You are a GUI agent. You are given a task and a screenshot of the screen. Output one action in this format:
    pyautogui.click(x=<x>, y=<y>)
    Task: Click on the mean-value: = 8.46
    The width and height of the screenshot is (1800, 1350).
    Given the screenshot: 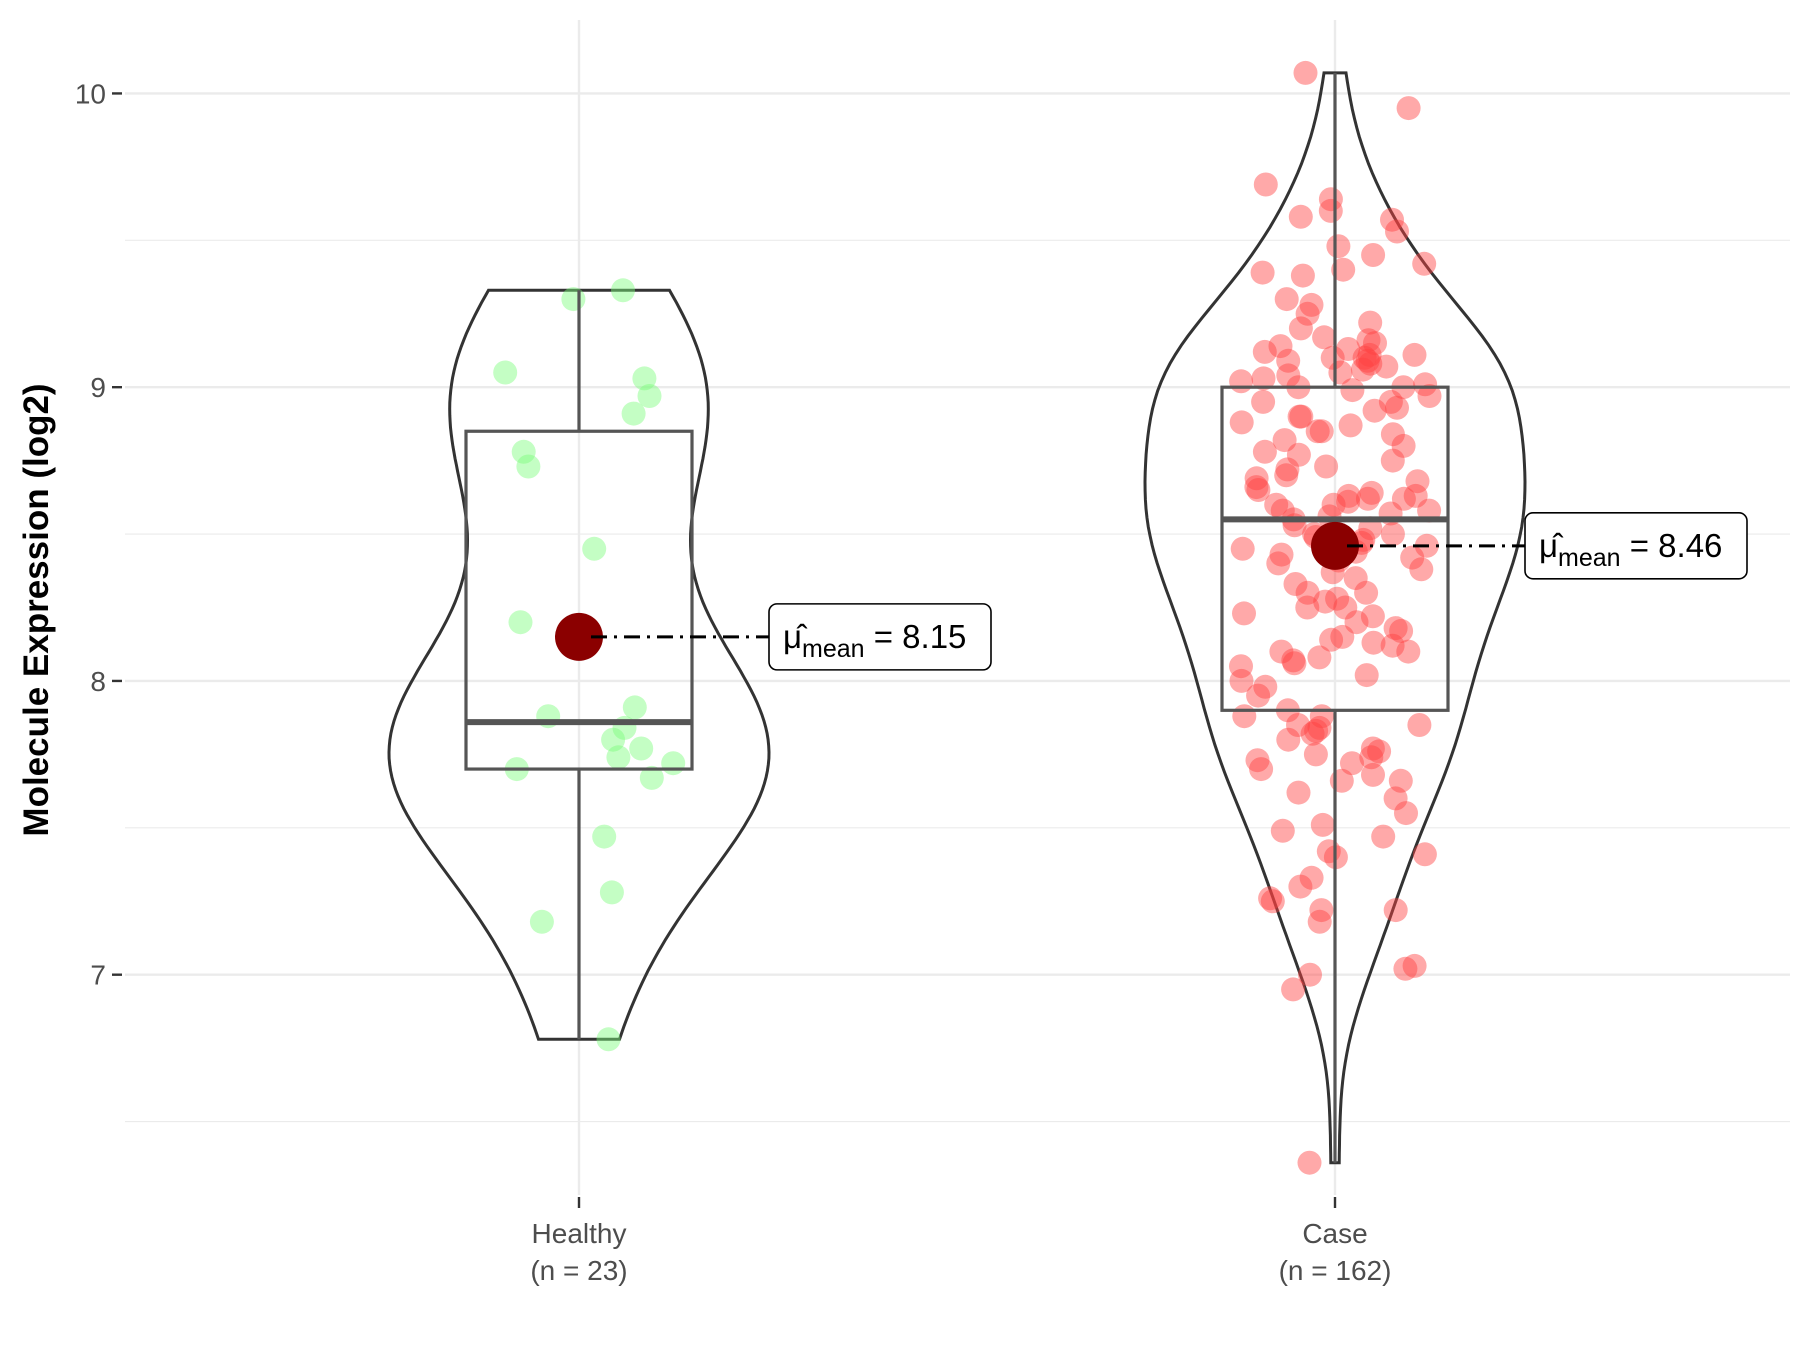 What is the action you would take?
    pyautogui.click(x=1672, y=545)
    